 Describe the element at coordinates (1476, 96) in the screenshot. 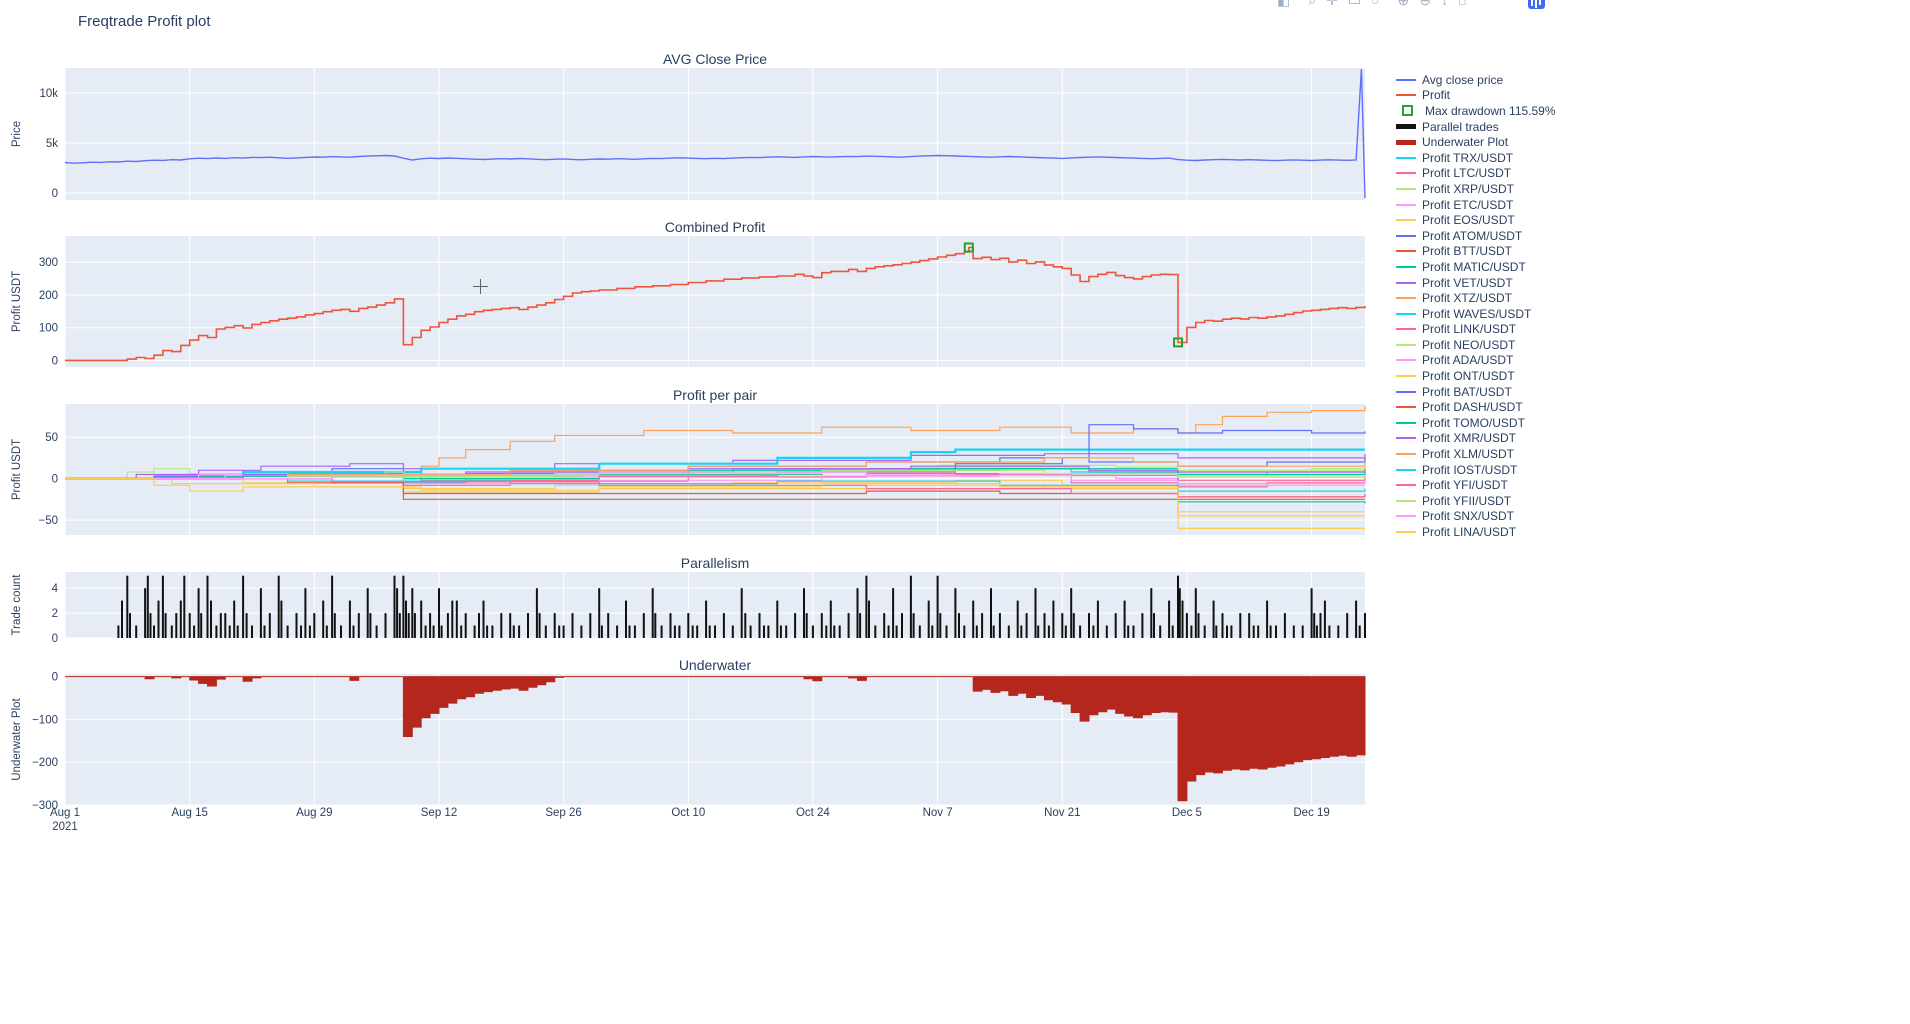

I see `legend-item: Profit` at that location.